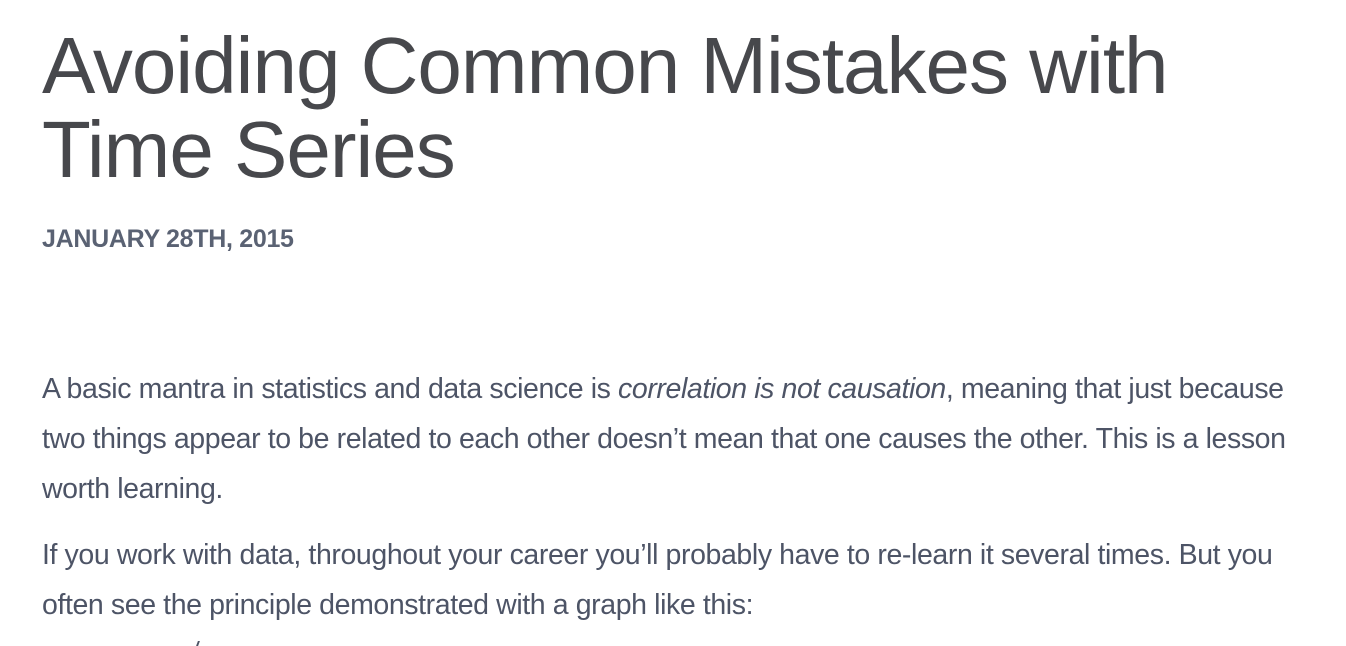 This screenshot has height=646, width=1346. I want to click on emphasis-correlation: correlation is not causation, so click(782, 389).